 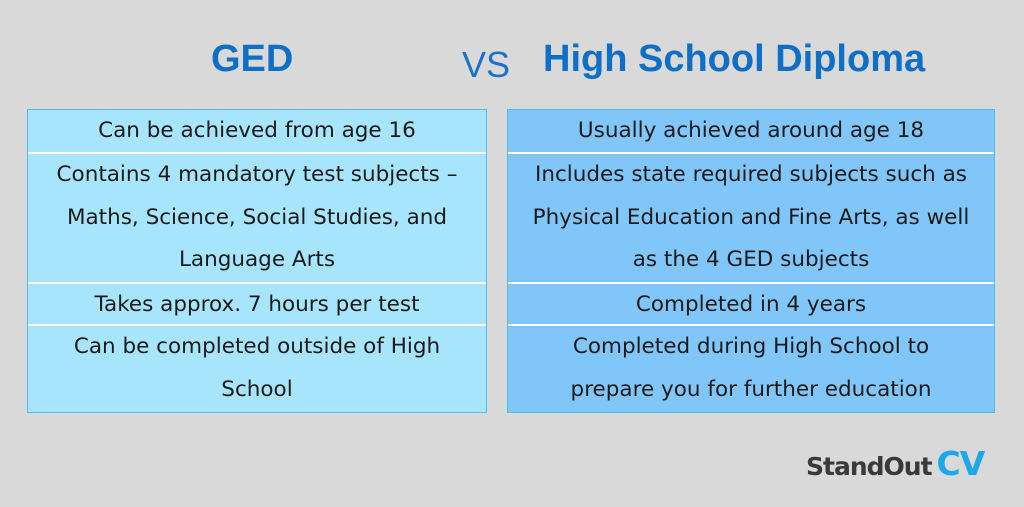 What do you see at coordinates (257, 130) in the screenshot?
I see `ged-row: Can be achieved from age 16` at bounding box center [257, 130].